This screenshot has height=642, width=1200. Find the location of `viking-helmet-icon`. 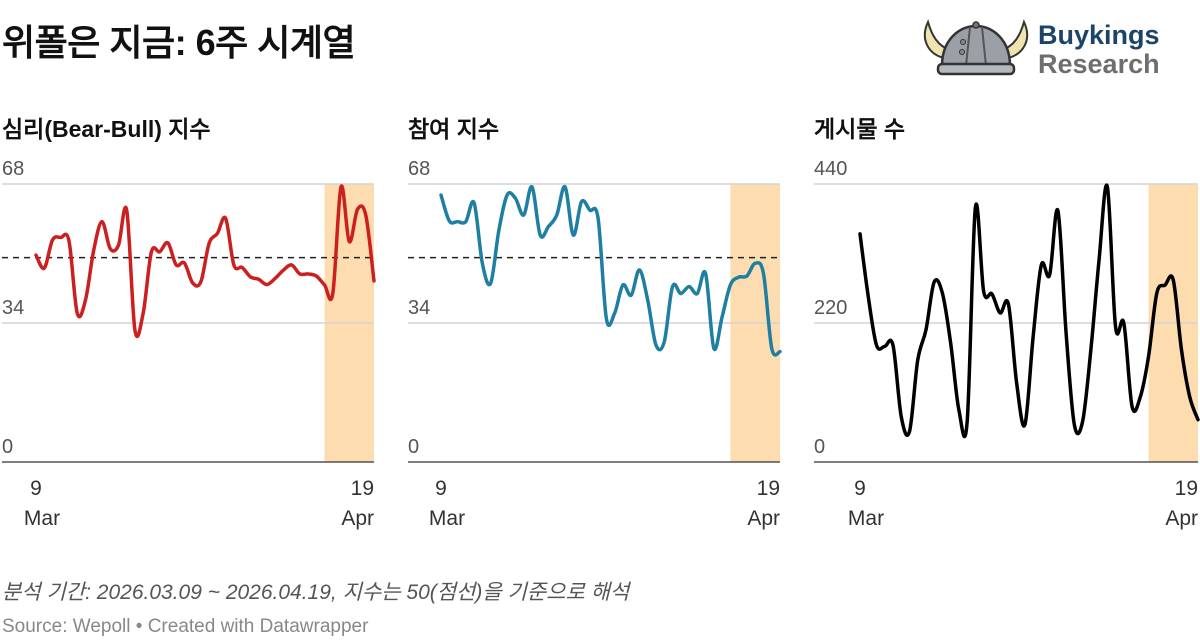

viking-helmet-icon is located at coordinates (976, 47).